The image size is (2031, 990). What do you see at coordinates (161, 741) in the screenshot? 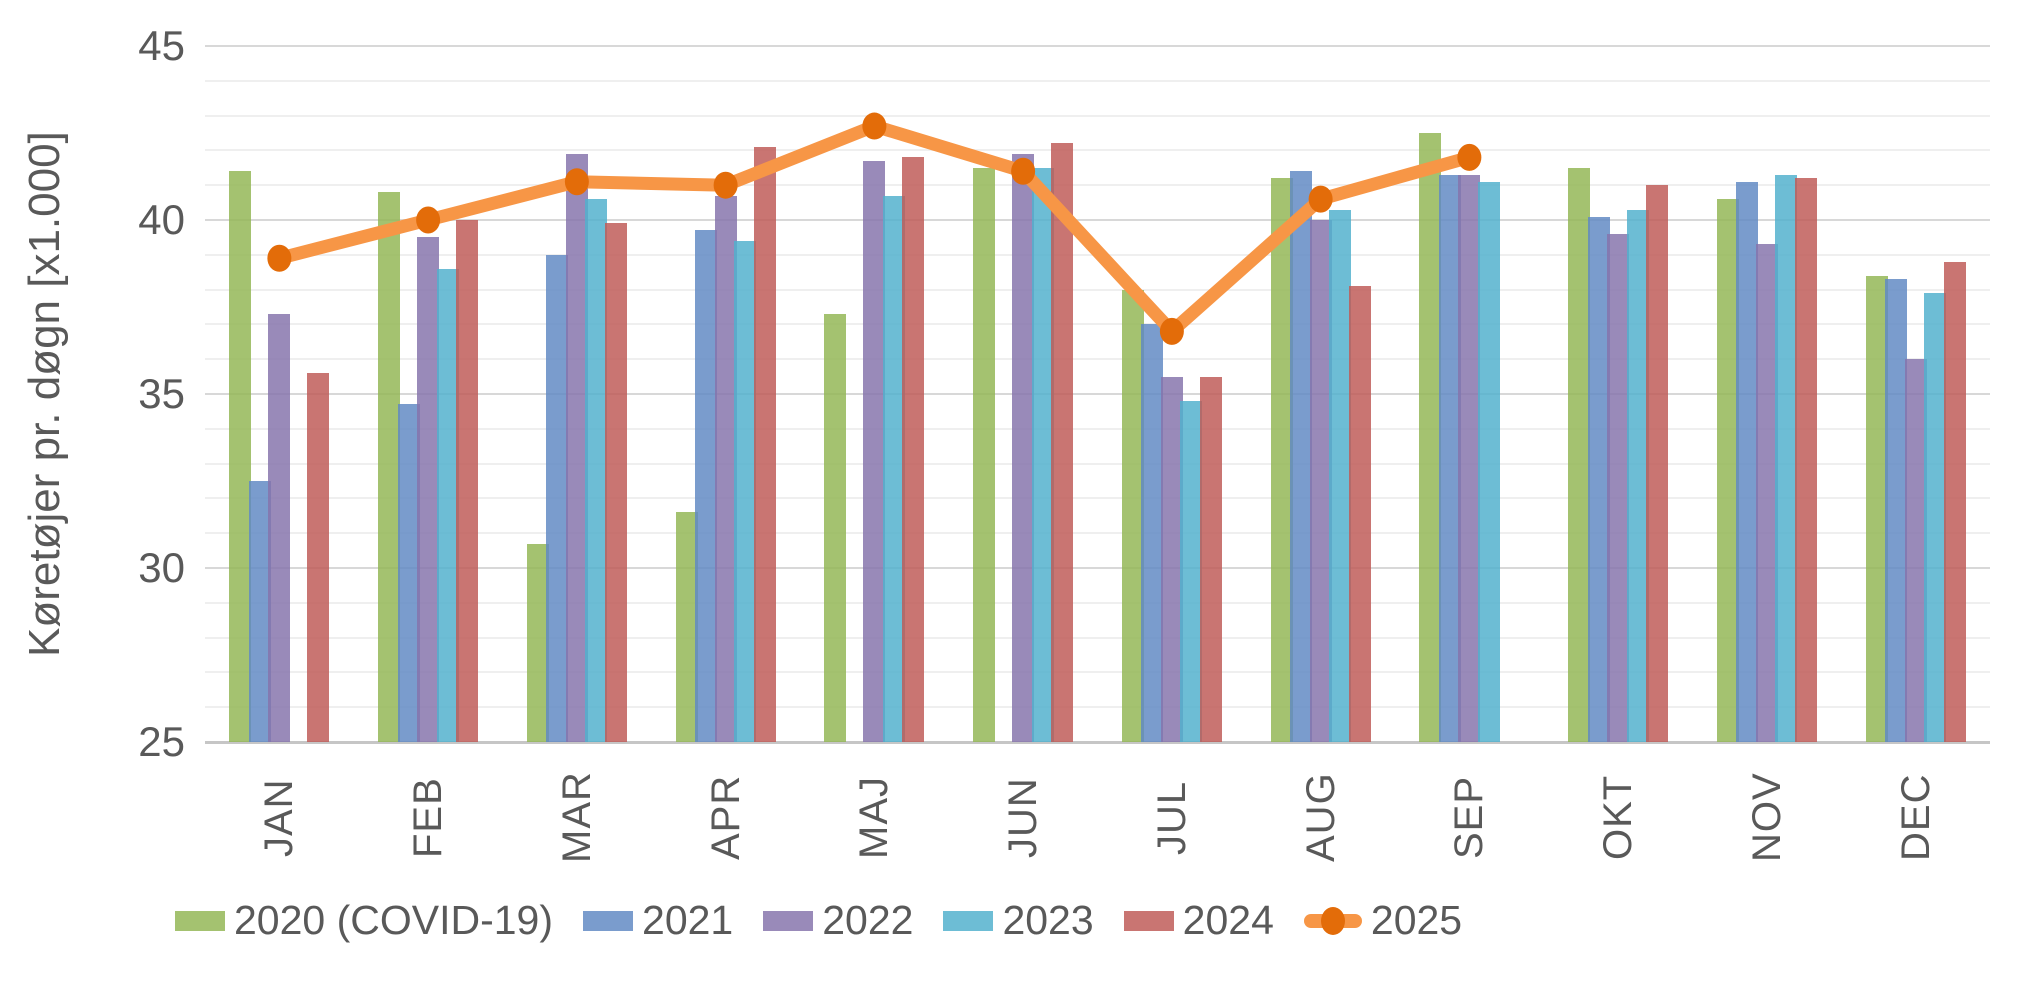
I see `y-tick-label-25: 25` at bounding box center [161, 741].